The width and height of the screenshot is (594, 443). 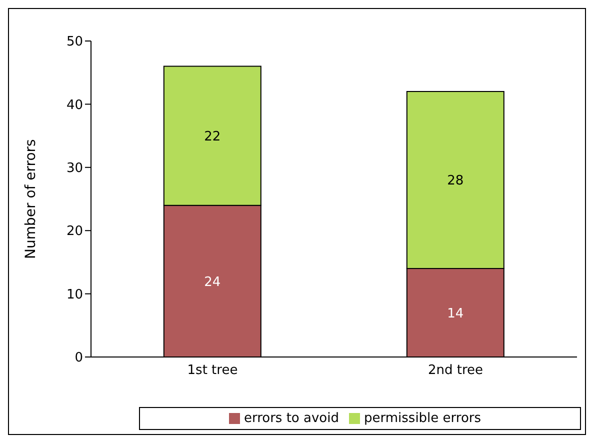 I want to click on x-tick-label: 1st tree, so click(x=212, y=370).